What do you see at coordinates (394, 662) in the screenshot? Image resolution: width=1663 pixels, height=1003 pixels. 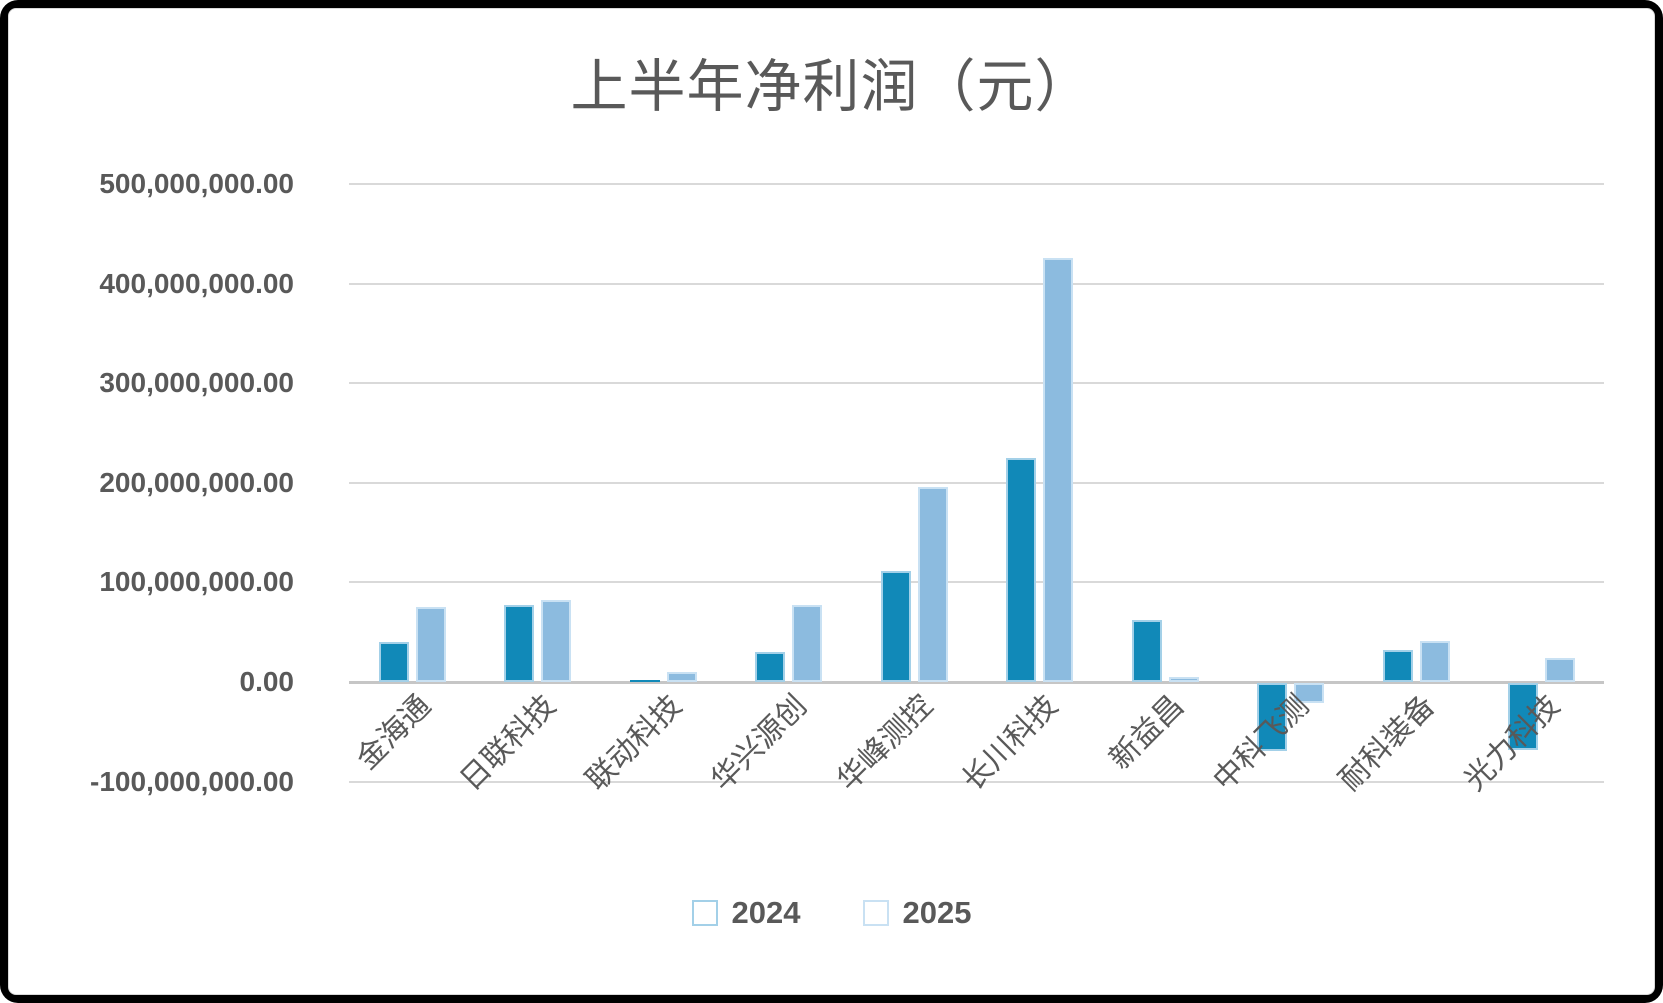 I see `bar-2024-金海通` at bounding box center [394, 662].